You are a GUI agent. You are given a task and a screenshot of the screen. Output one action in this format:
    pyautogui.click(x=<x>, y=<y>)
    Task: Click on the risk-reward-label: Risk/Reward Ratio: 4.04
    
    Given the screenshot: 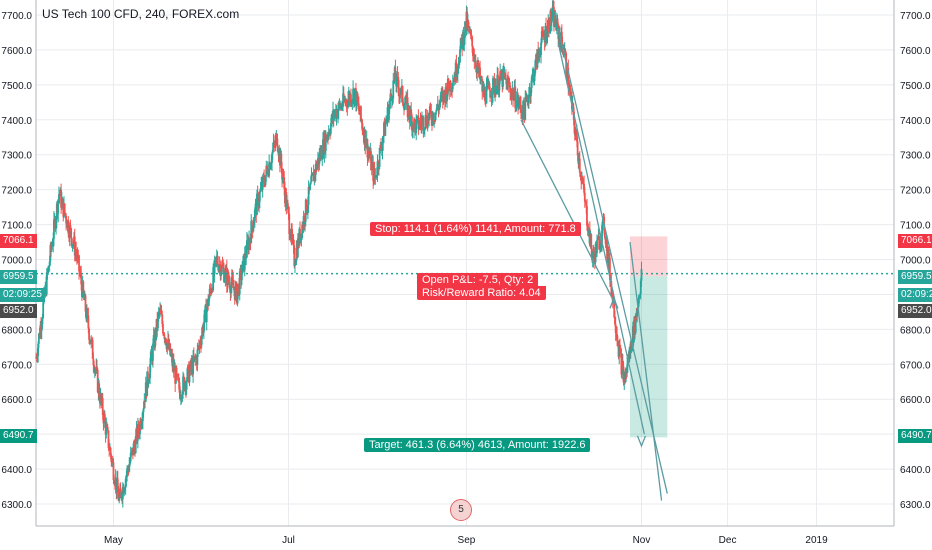 What is the action you would take?
    pyautogui.click(x=481, y=293)
    